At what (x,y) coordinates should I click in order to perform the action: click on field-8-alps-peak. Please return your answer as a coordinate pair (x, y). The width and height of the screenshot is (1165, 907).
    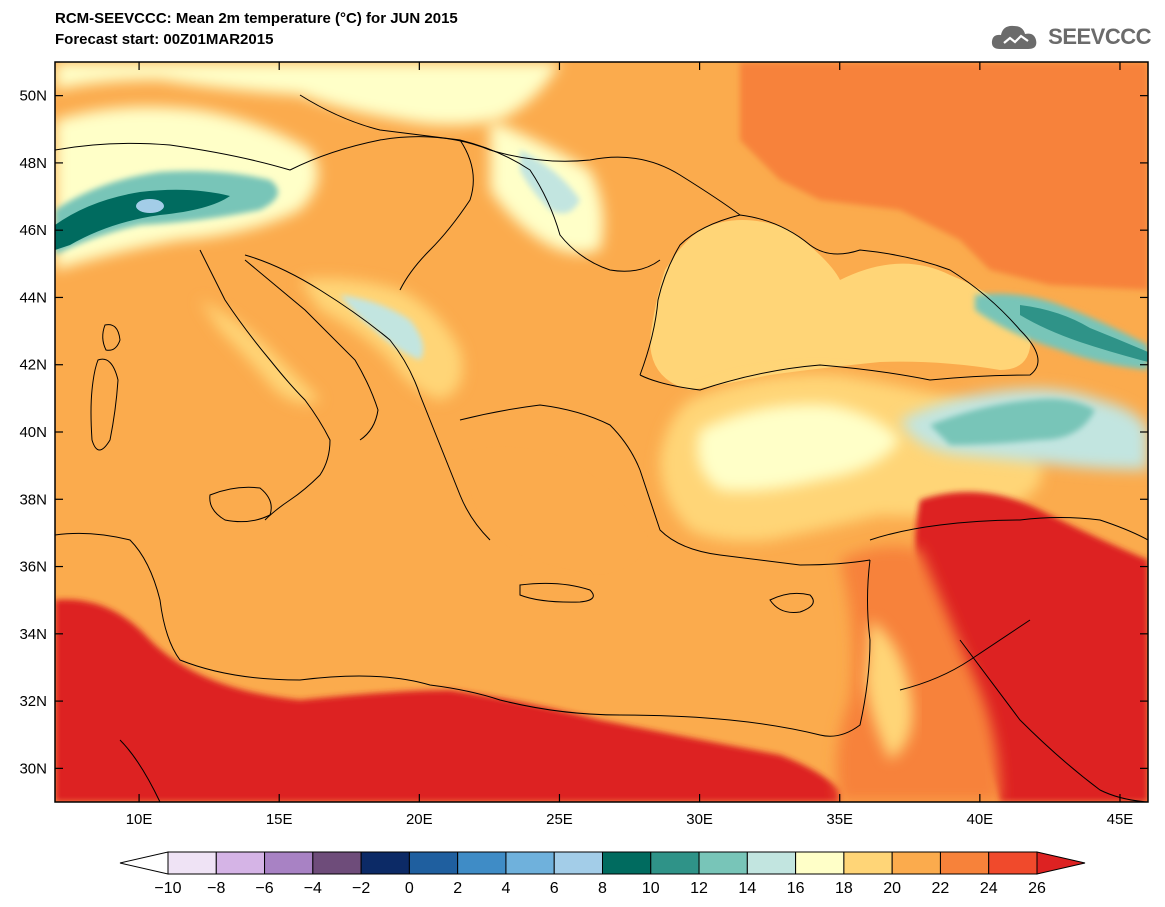
    Looking at the image, I should click on (150, 206).